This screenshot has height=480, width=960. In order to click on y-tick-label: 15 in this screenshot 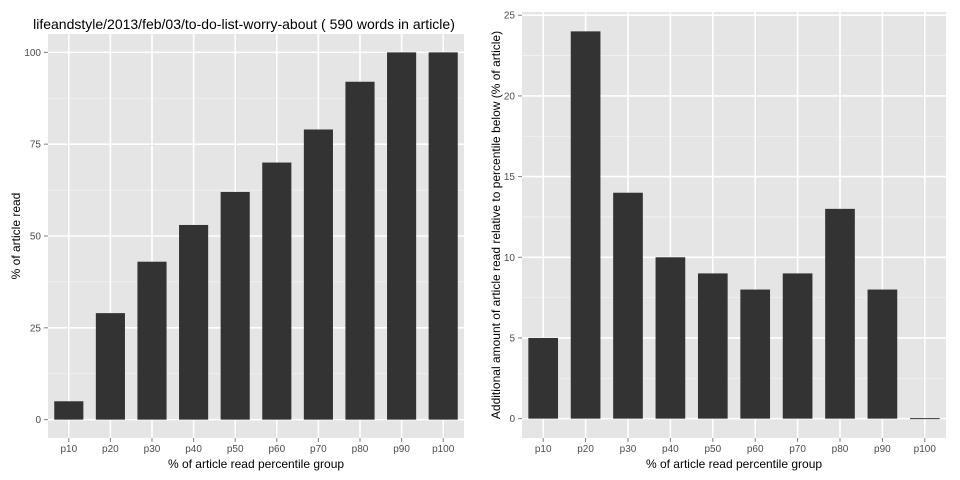, I will do `click(510, 177)`.